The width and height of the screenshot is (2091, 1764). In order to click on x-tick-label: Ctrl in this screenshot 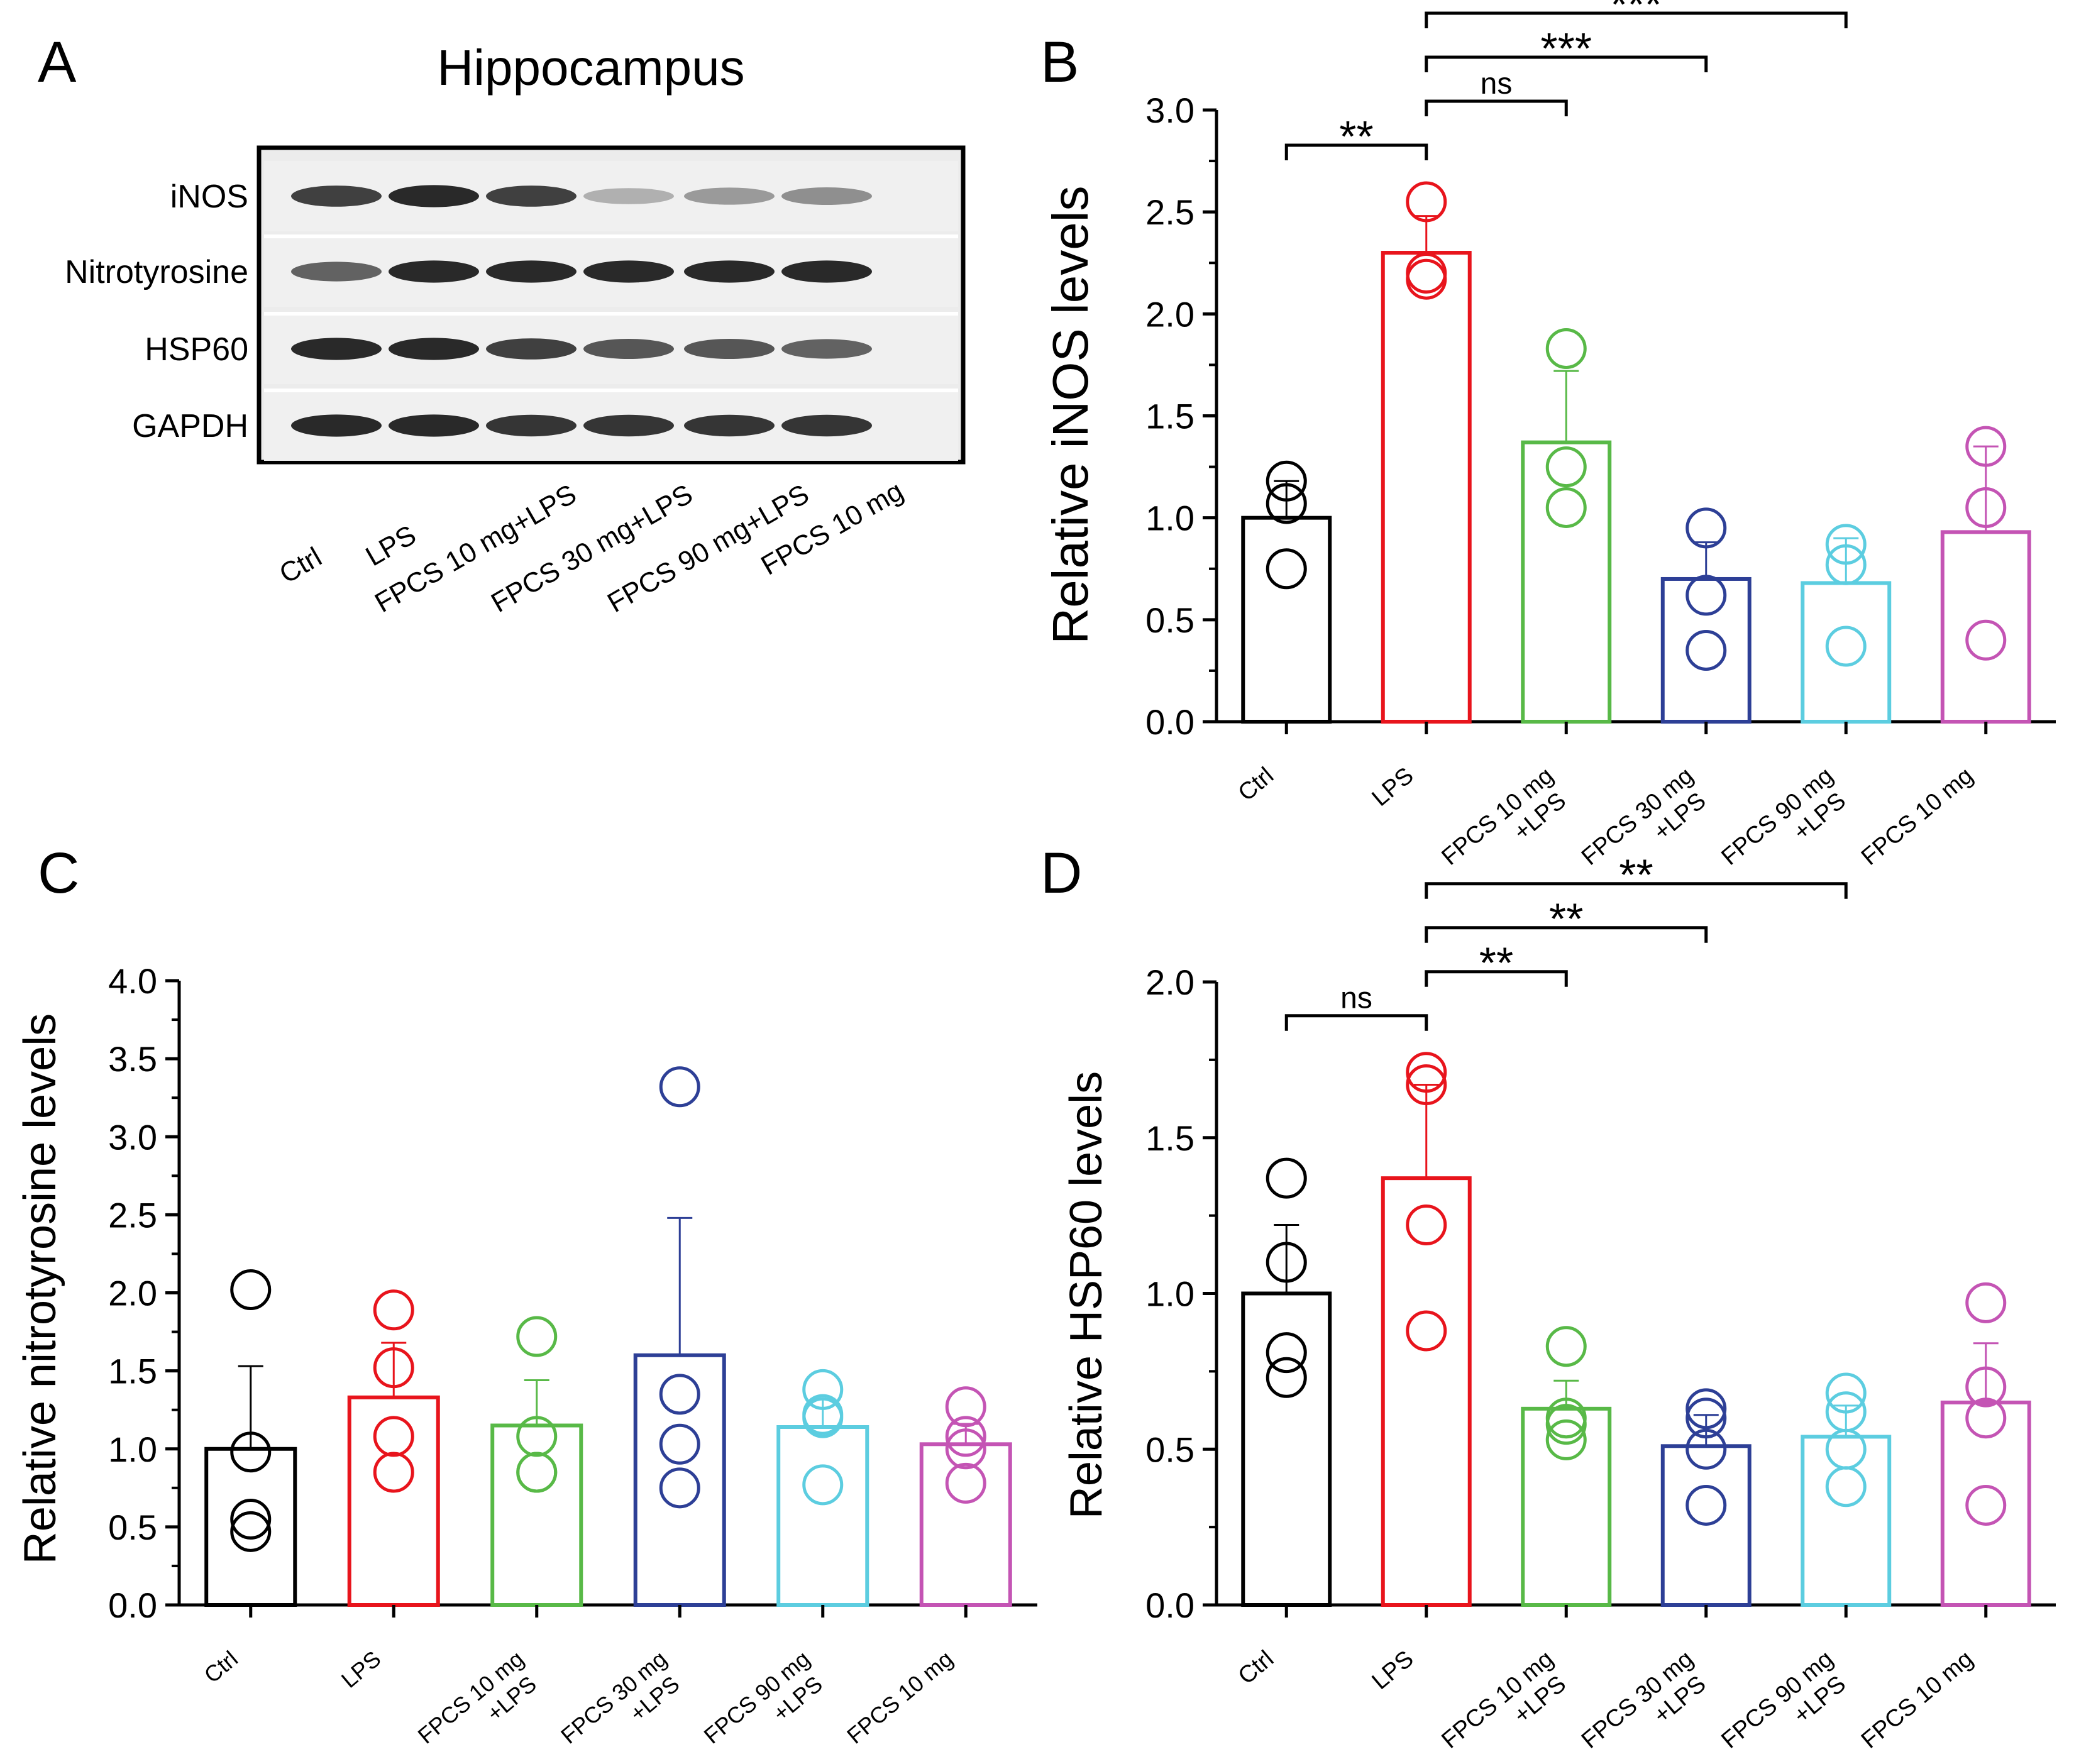, I will do `click(221, 1667)`.